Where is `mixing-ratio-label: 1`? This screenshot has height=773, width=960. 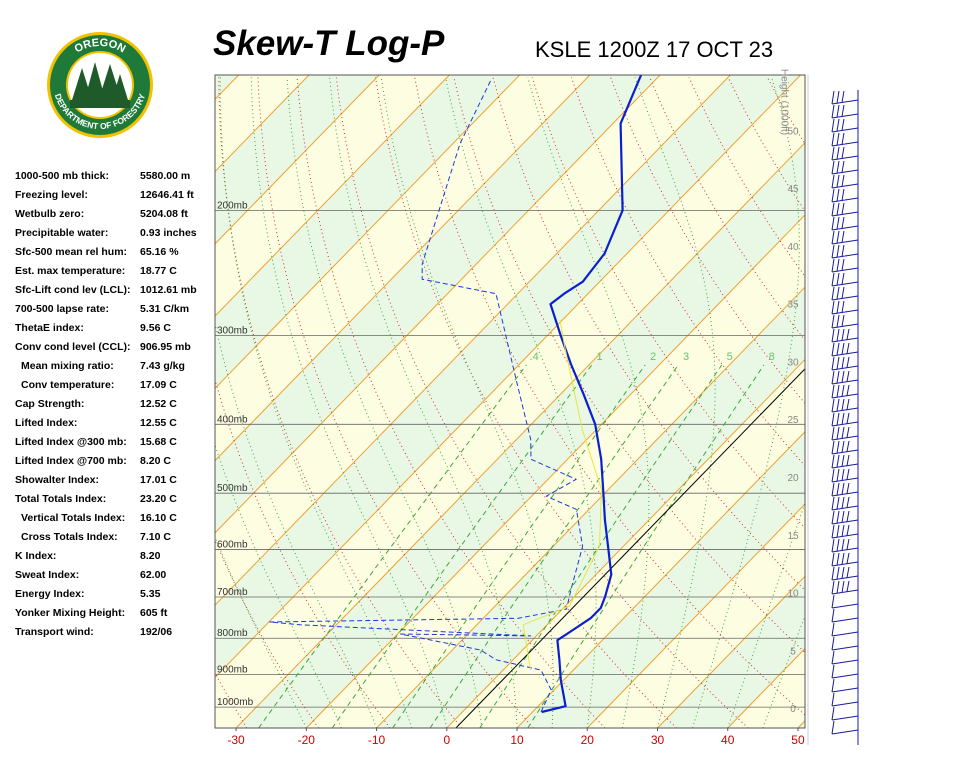 mixing-ratio-label: 1 is located at coordinates (599, 357).